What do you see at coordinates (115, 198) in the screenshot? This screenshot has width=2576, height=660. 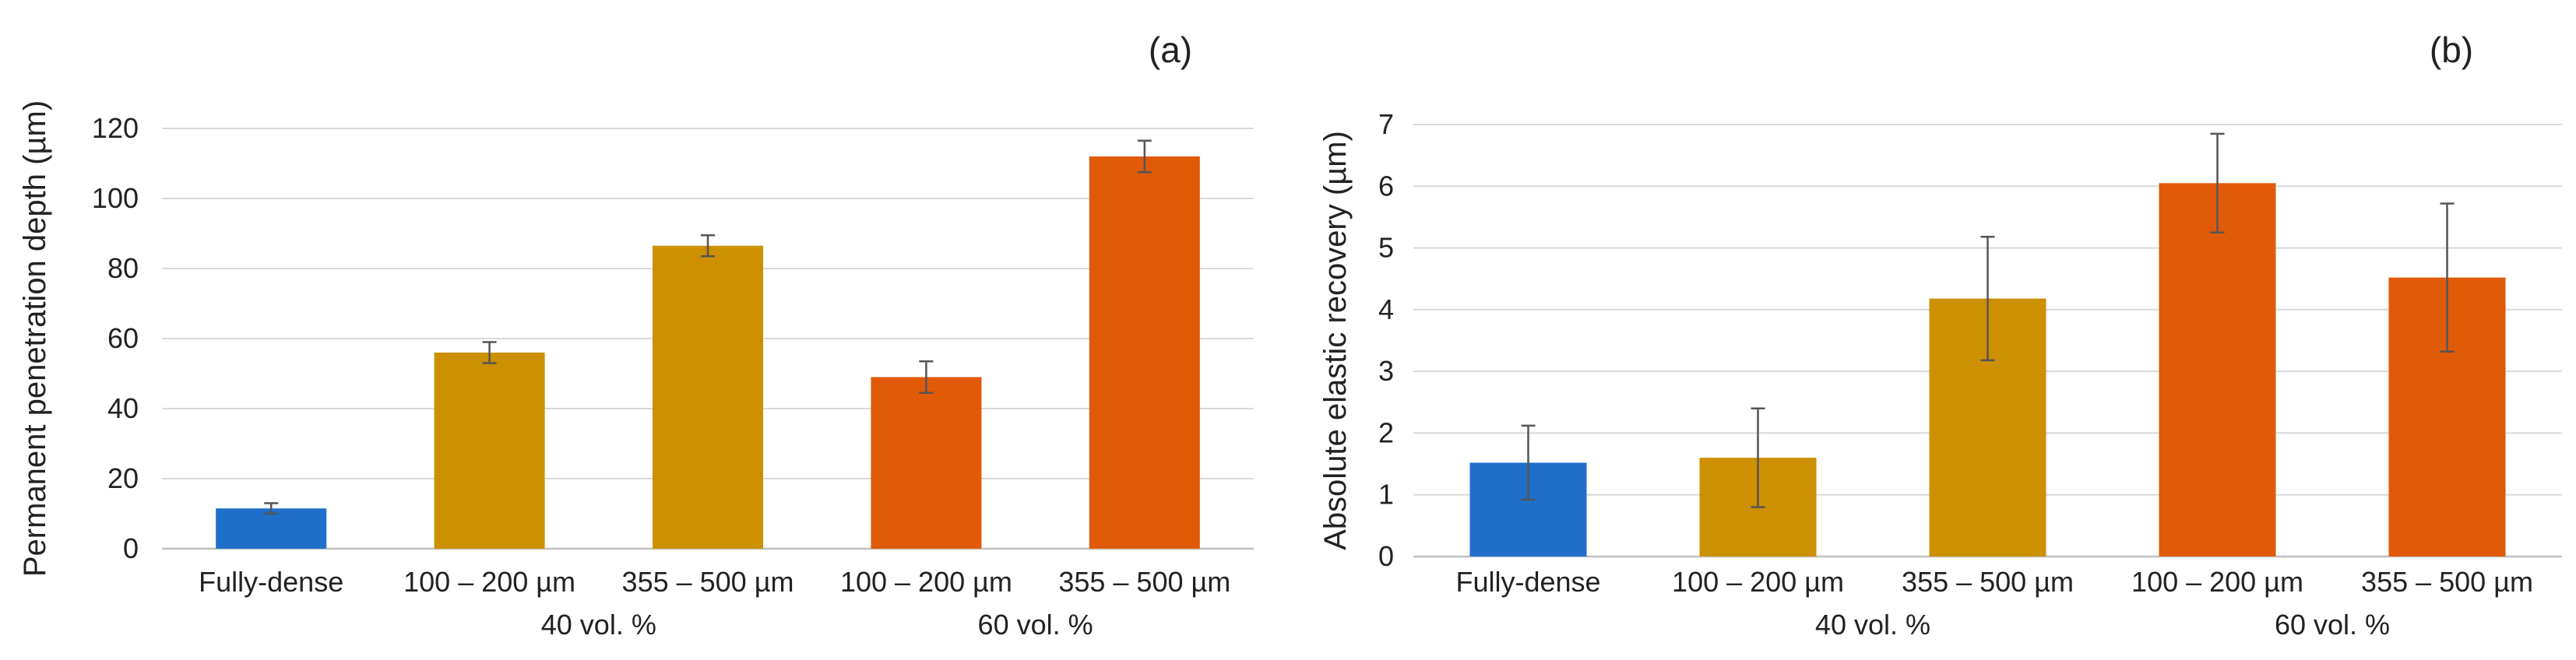 I see `chart-a-y-tick-label: 100` at bounding box center [115, 198].